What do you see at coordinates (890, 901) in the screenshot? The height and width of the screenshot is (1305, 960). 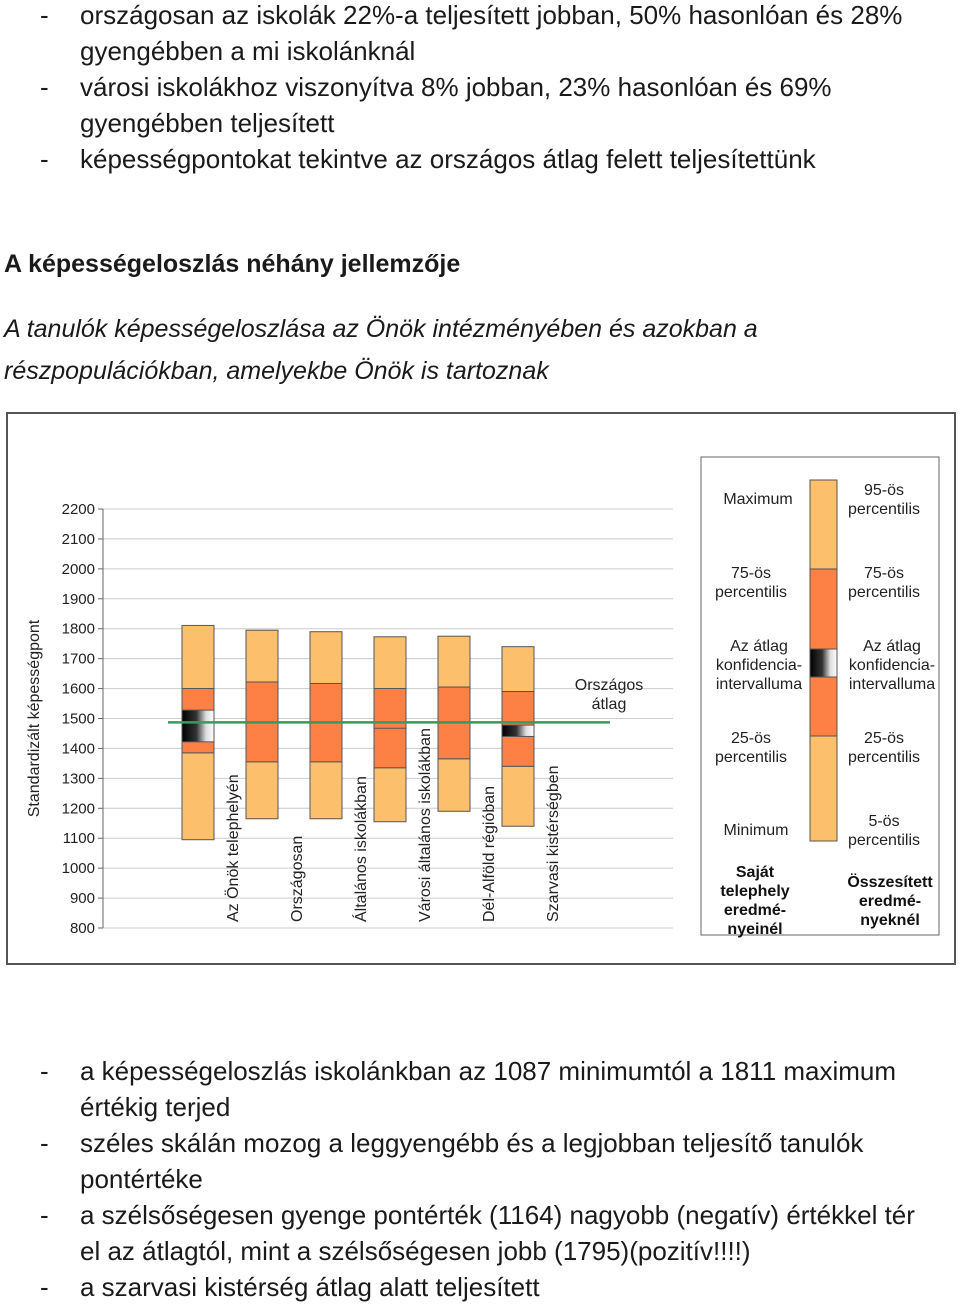 I see `legend-right-caption: eredmé-` at bounding box center [890, 901].